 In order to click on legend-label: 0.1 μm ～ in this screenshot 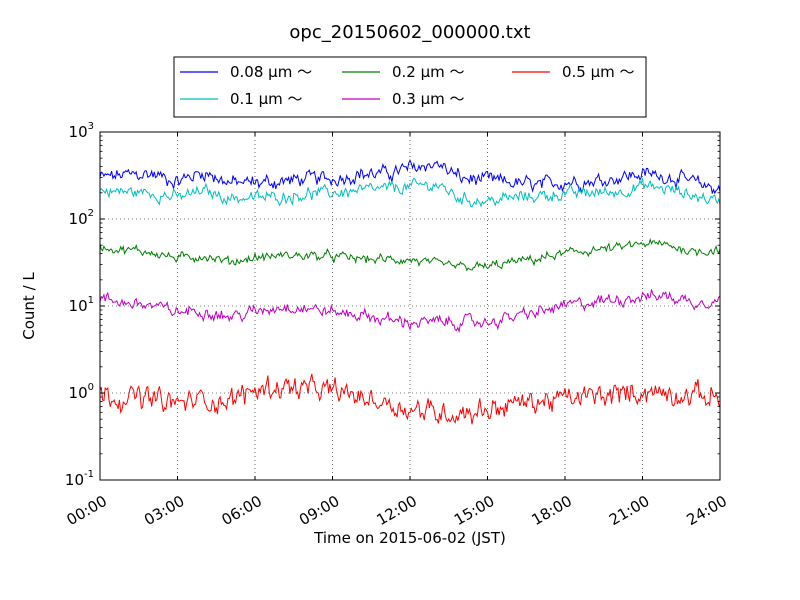, I will do `click(266, 99)`.